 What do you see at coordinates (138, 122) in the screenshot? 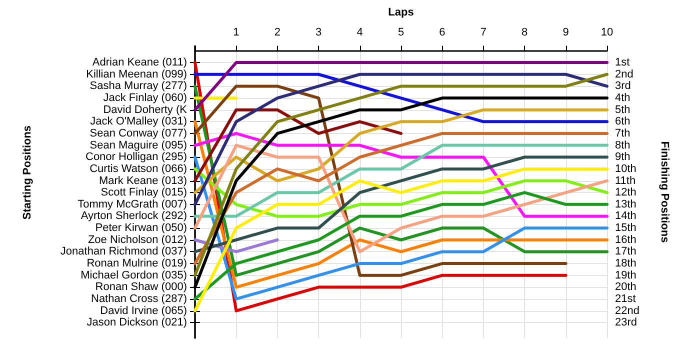
I see `category-label: Jack O'Malley (031)` at bounding box center [138, 122].